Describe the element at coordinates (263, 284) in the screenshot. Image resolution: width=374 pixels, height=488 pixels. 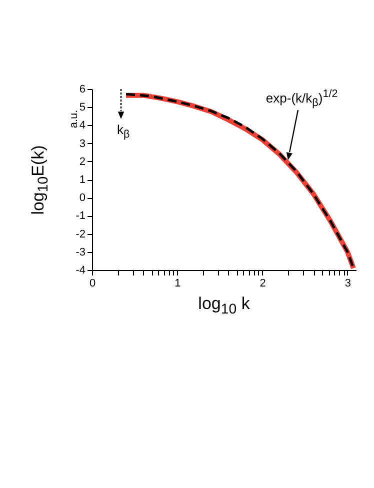
I see `x-tick-label: 2` at that location.